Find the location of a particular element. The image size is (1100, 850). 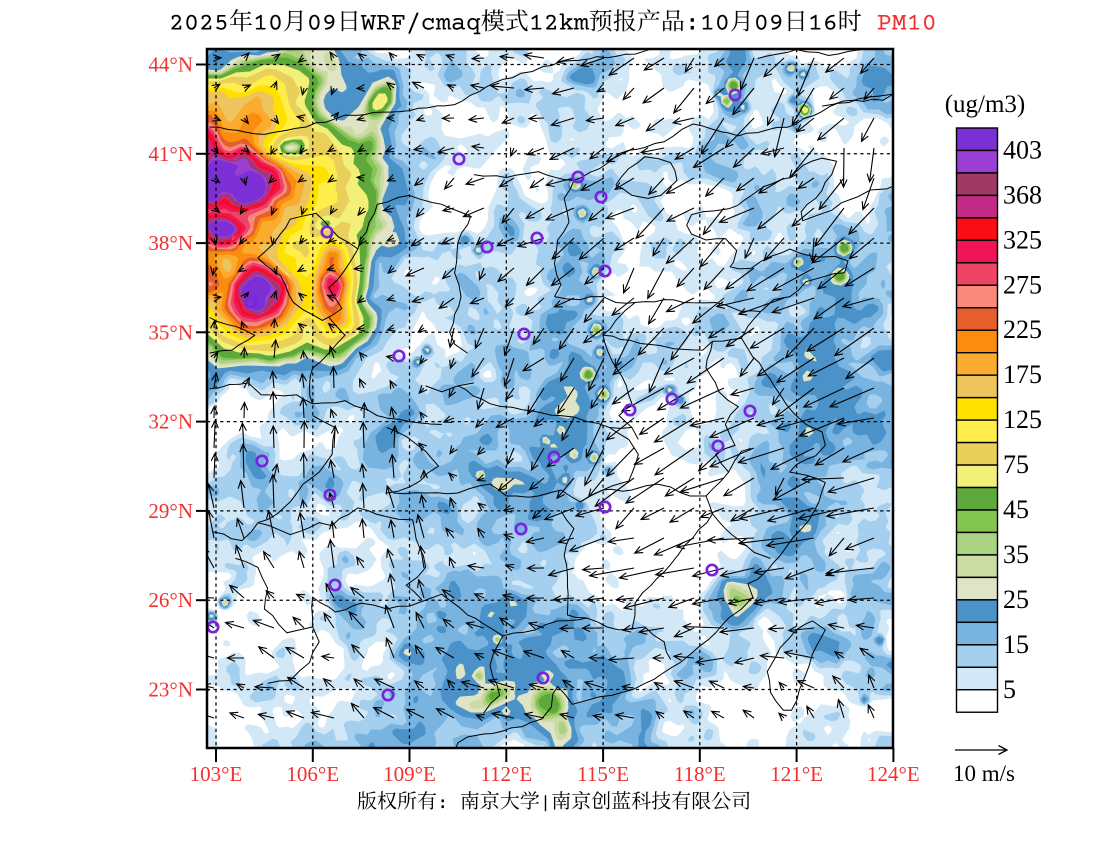

svg-text: 26°N is located at coordinates (170, 600).